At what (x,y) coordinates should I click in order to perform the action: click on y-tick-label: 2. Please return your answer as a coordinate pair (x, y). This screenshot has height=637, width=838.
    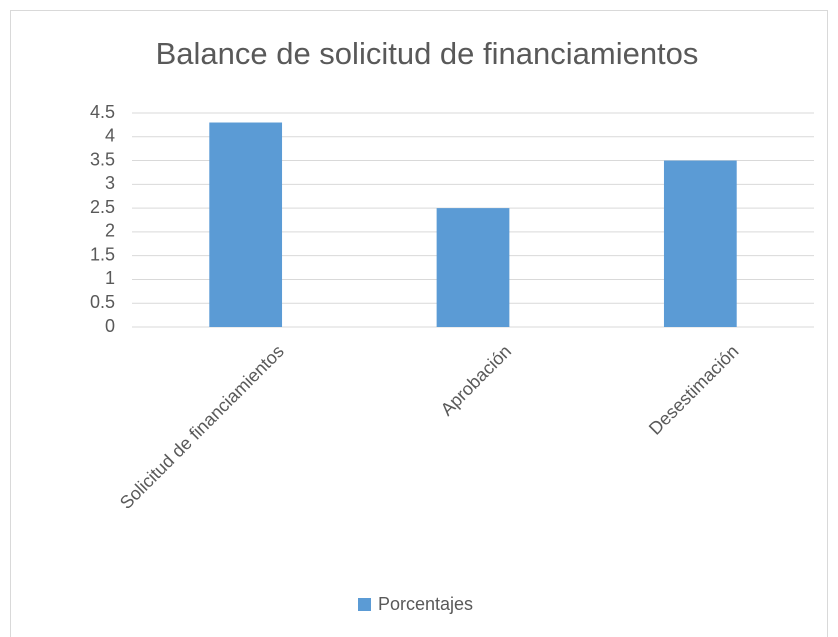
    Looking at the image, I should click on (110, 231).